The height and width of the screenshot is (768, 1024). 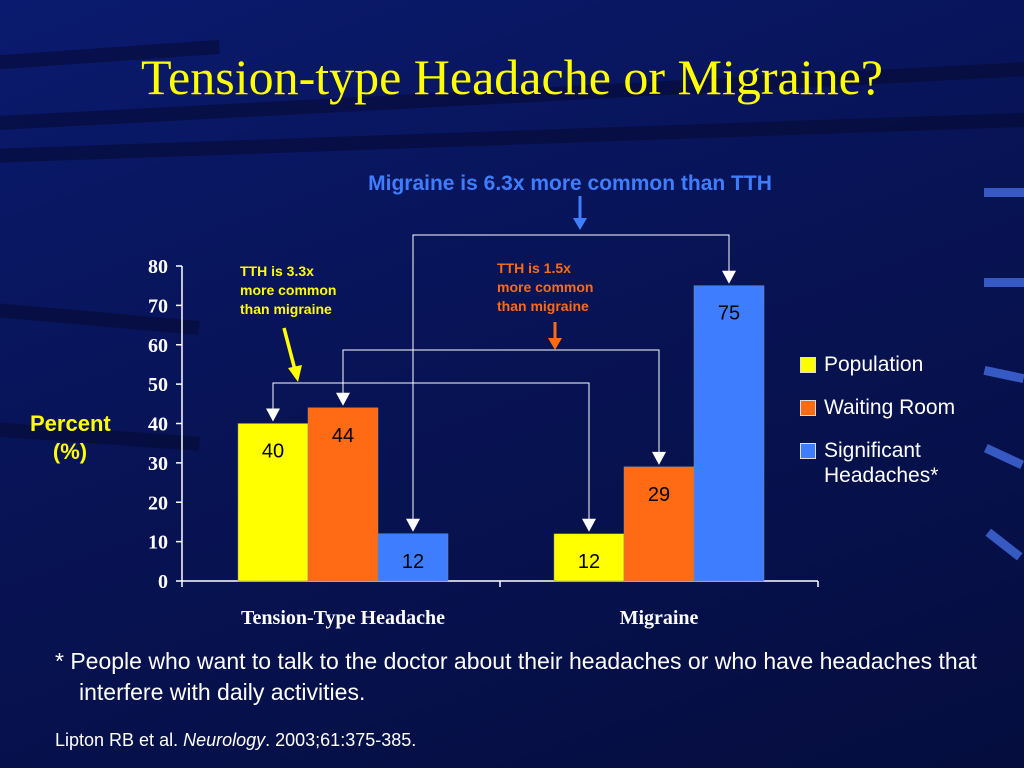 I want to click on citation-details: . 2003;61:375-385., so click(x=341, y=740).